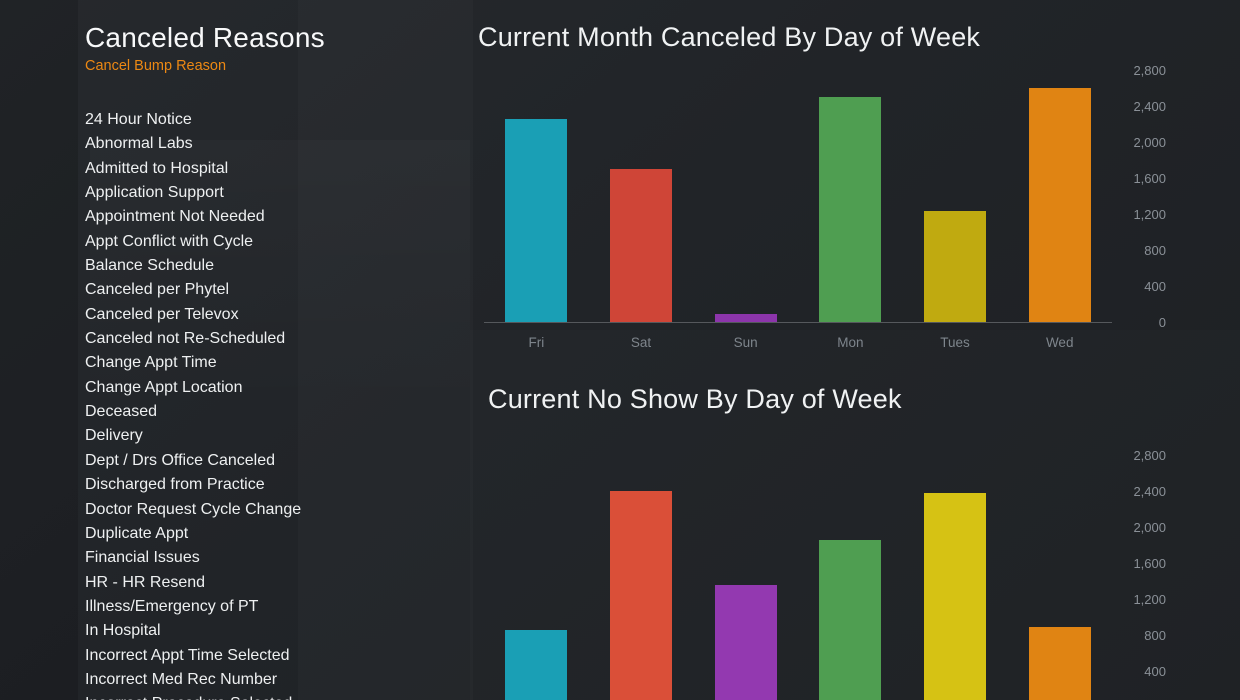  I want to click on cancel-reason-item: Admitted to Hospital, so click(157, 168).